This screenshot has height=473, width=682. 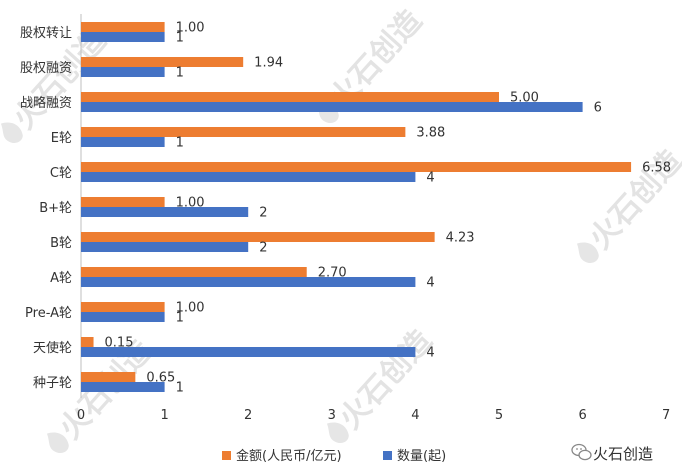 What do you see at coordinates (55, 208) in the screenshot?
I see `category-label: B+轮` at bounding box center [55, 208].